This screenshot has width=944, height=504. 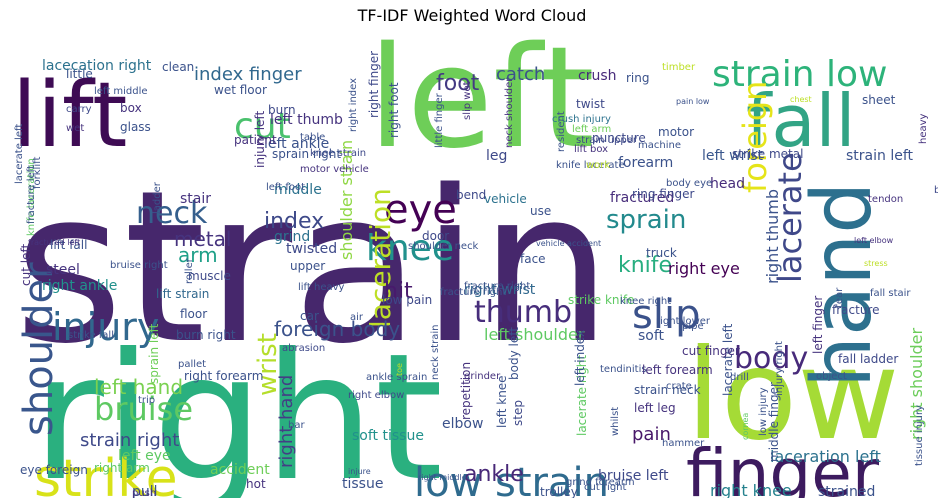 What do you see at coordinates (240, 470) in the screenshot?
I see `word-accident: accident` at bounding box center [240, 470].